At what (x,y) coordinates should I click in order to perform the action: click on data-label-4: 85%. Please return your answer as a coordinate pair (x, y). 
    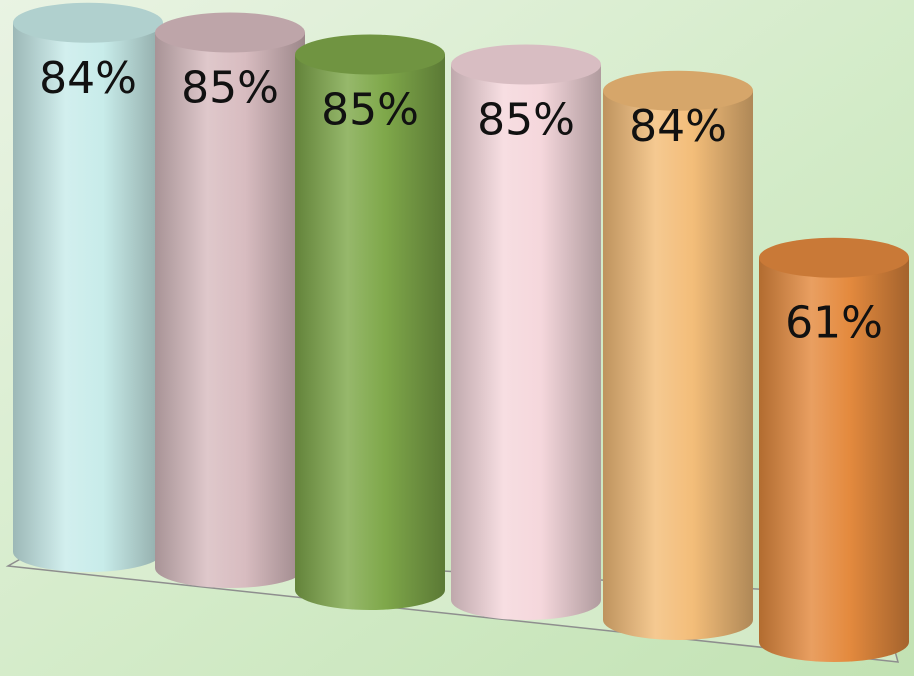
    Looking at the image, I should click on (526, 120).